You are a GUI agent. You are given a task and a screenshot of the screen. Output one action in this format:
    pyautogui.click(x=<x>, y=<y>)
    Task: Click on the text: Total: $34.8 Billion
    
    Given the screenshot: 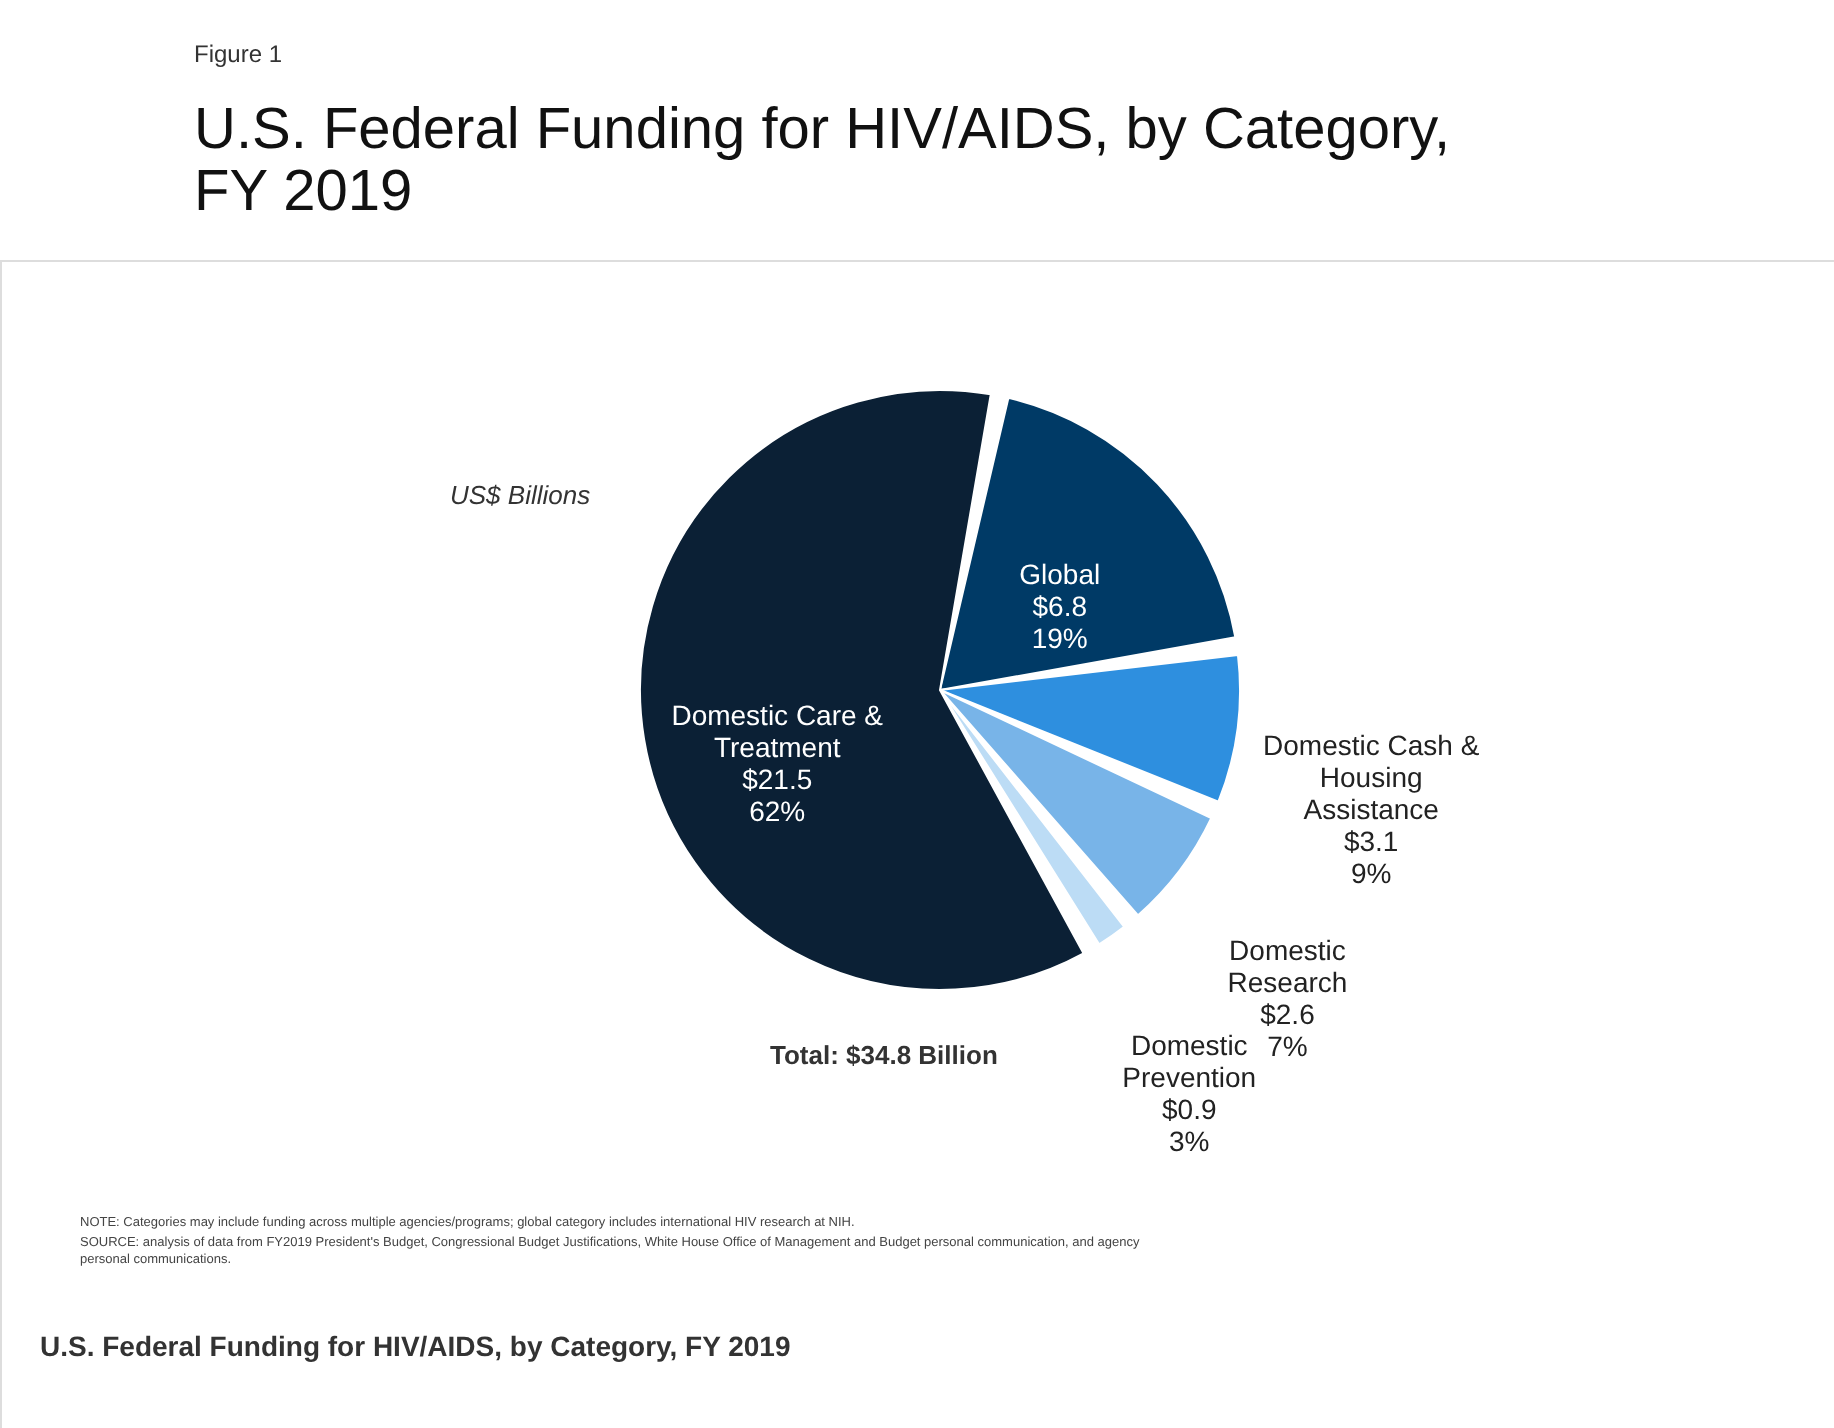 What is the action you would take?
    pyautogui.click(x=884, y=1055)
    